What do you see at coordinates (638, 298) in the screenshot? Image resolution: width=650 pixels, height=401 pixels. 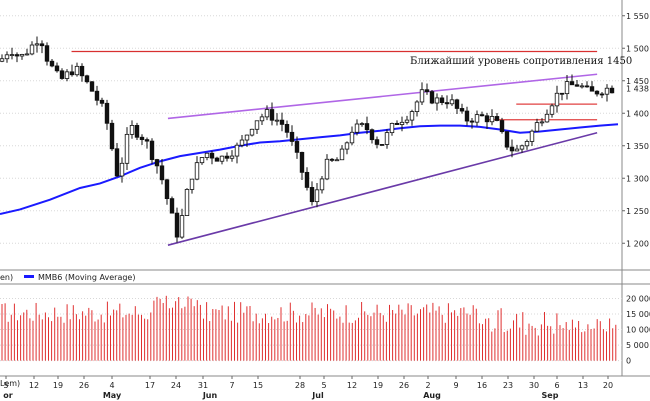 I see `volume-tick-label: 20 000` at bounding box center [638, 298].